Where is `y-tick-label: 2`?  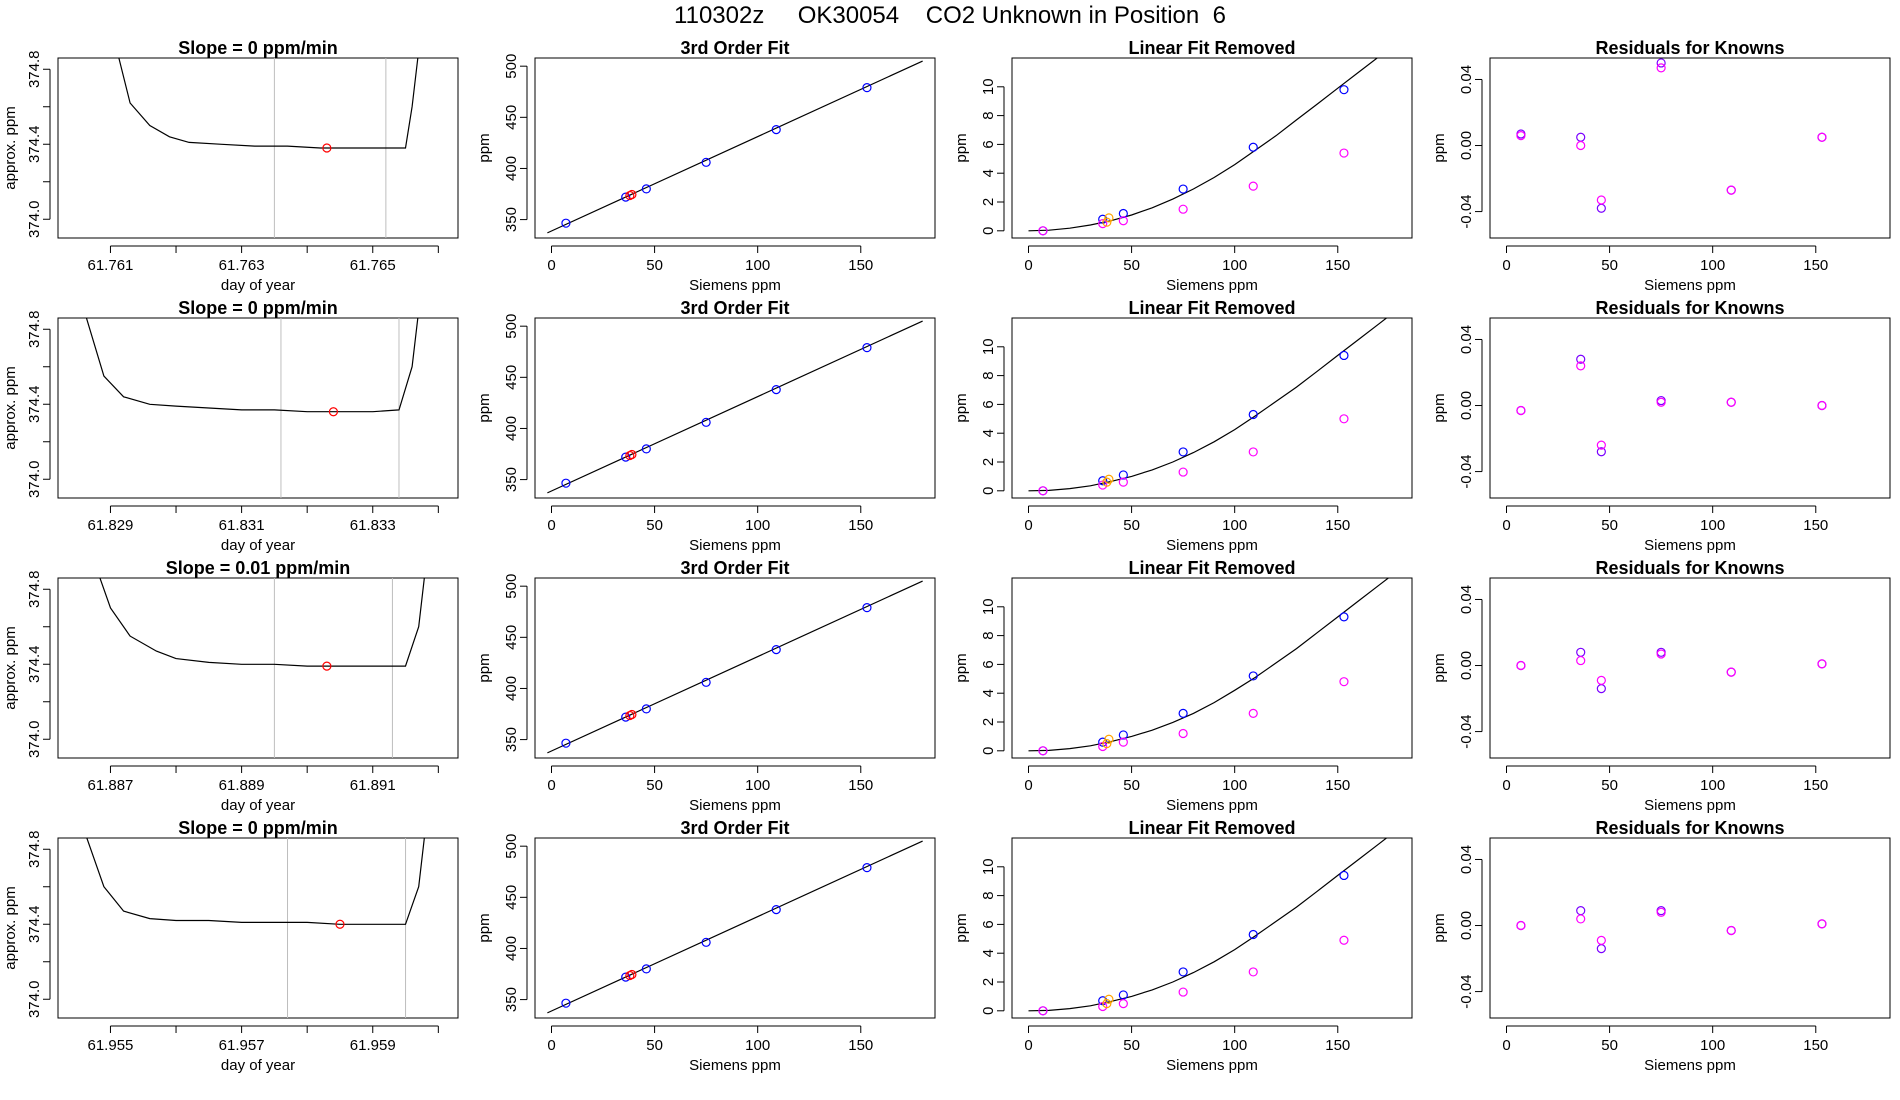
y-tick-label: 2 is located at coordinates (988, 202).